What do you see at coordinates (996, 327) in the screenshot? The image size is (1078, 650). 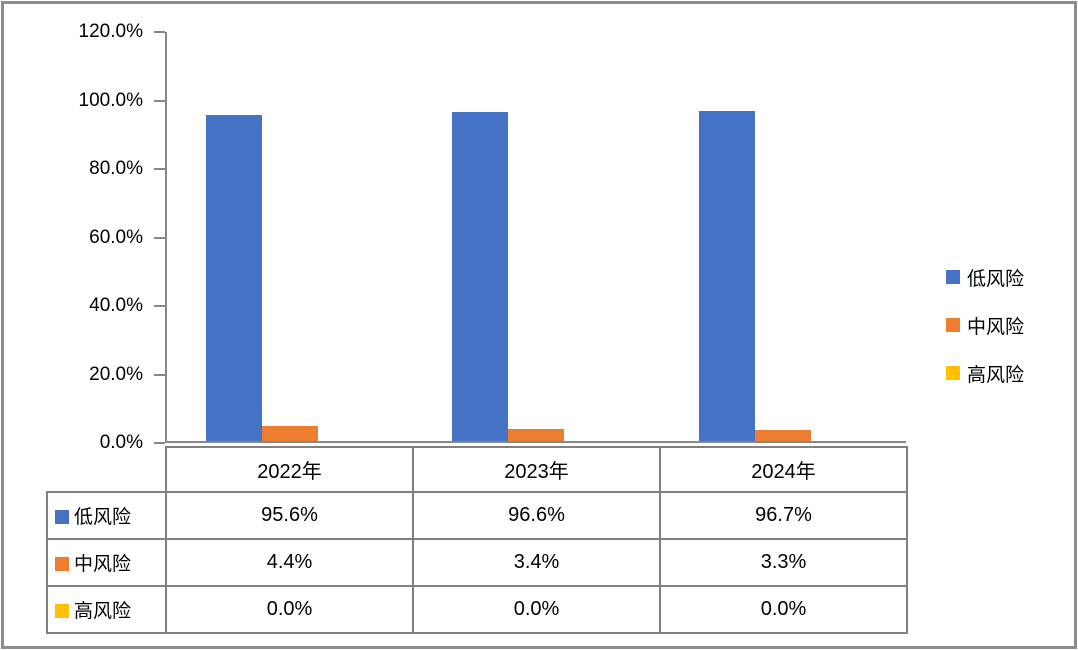 I see `legend-label-mid-risk: 中风险` at bounding box center [996, 327].